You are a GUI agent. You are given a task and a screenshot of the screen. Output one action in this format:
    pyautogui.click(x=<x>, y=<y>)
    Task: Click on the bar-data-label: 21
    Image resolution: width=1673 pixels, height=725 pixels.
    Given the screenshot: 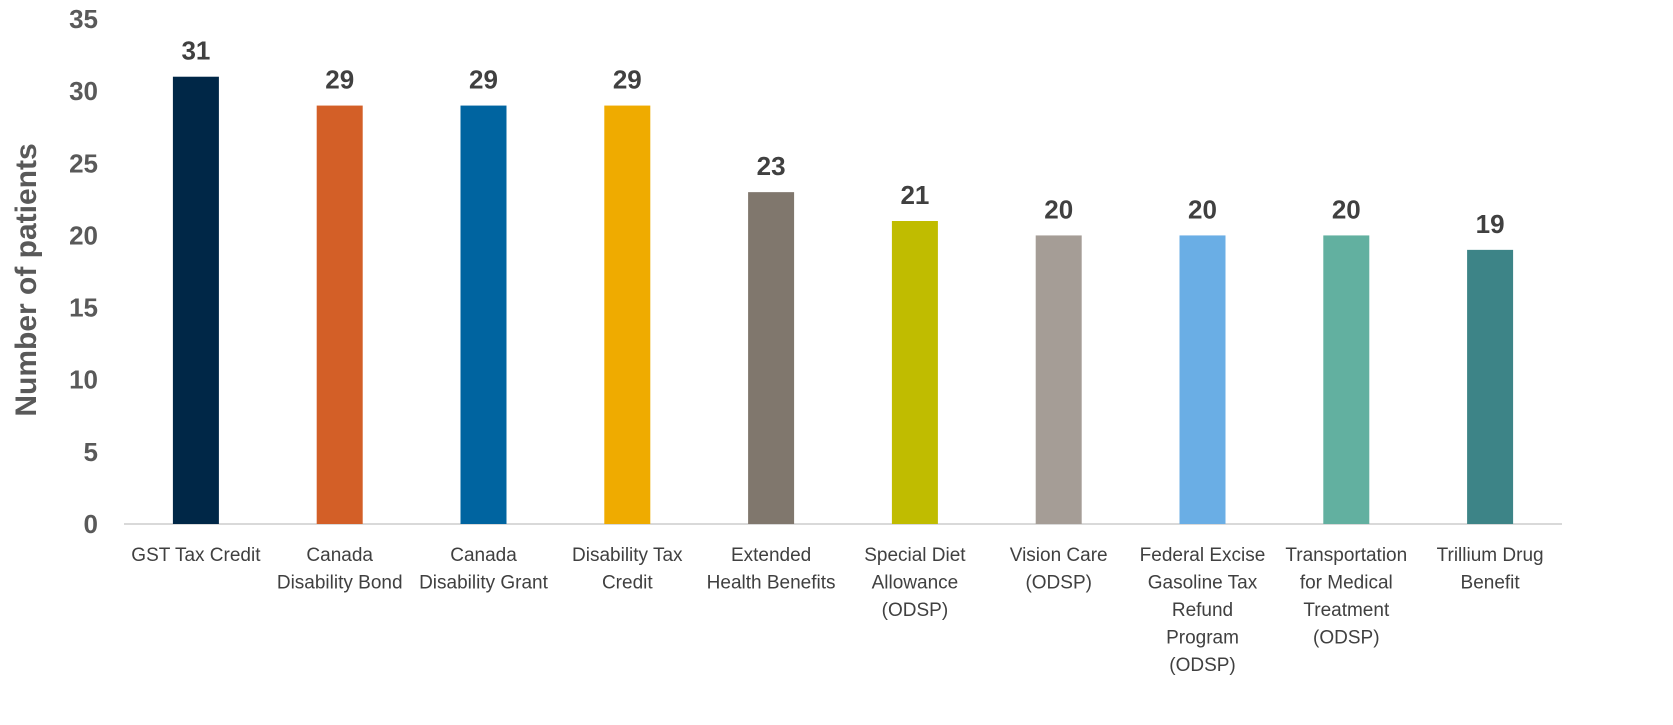 What is the action you would take?
    pyautogui.click(x=914, y=195)
    